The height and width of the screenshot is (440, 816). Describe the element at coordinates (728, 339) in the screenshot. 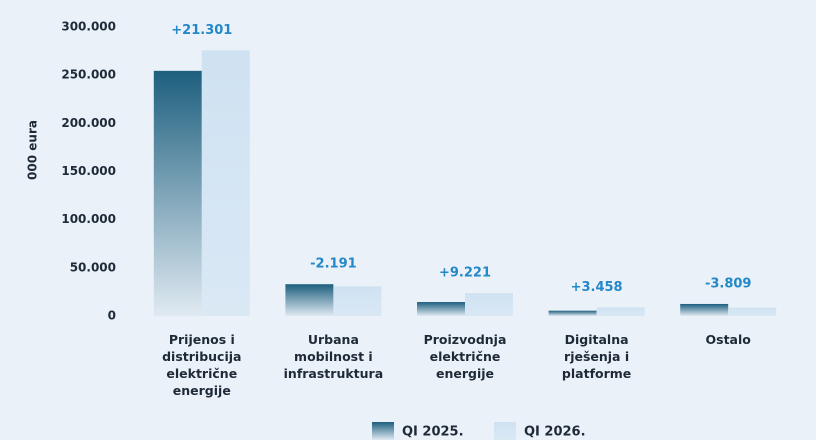

I see `x-tick-label: Ostalo` at that location.